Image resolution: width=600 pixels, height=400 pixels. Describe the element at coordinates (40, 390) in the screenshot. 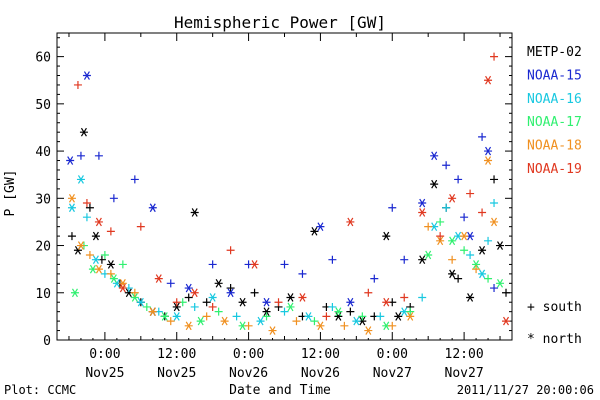

I see `plot-credit: Plot: CCMC` at that location.